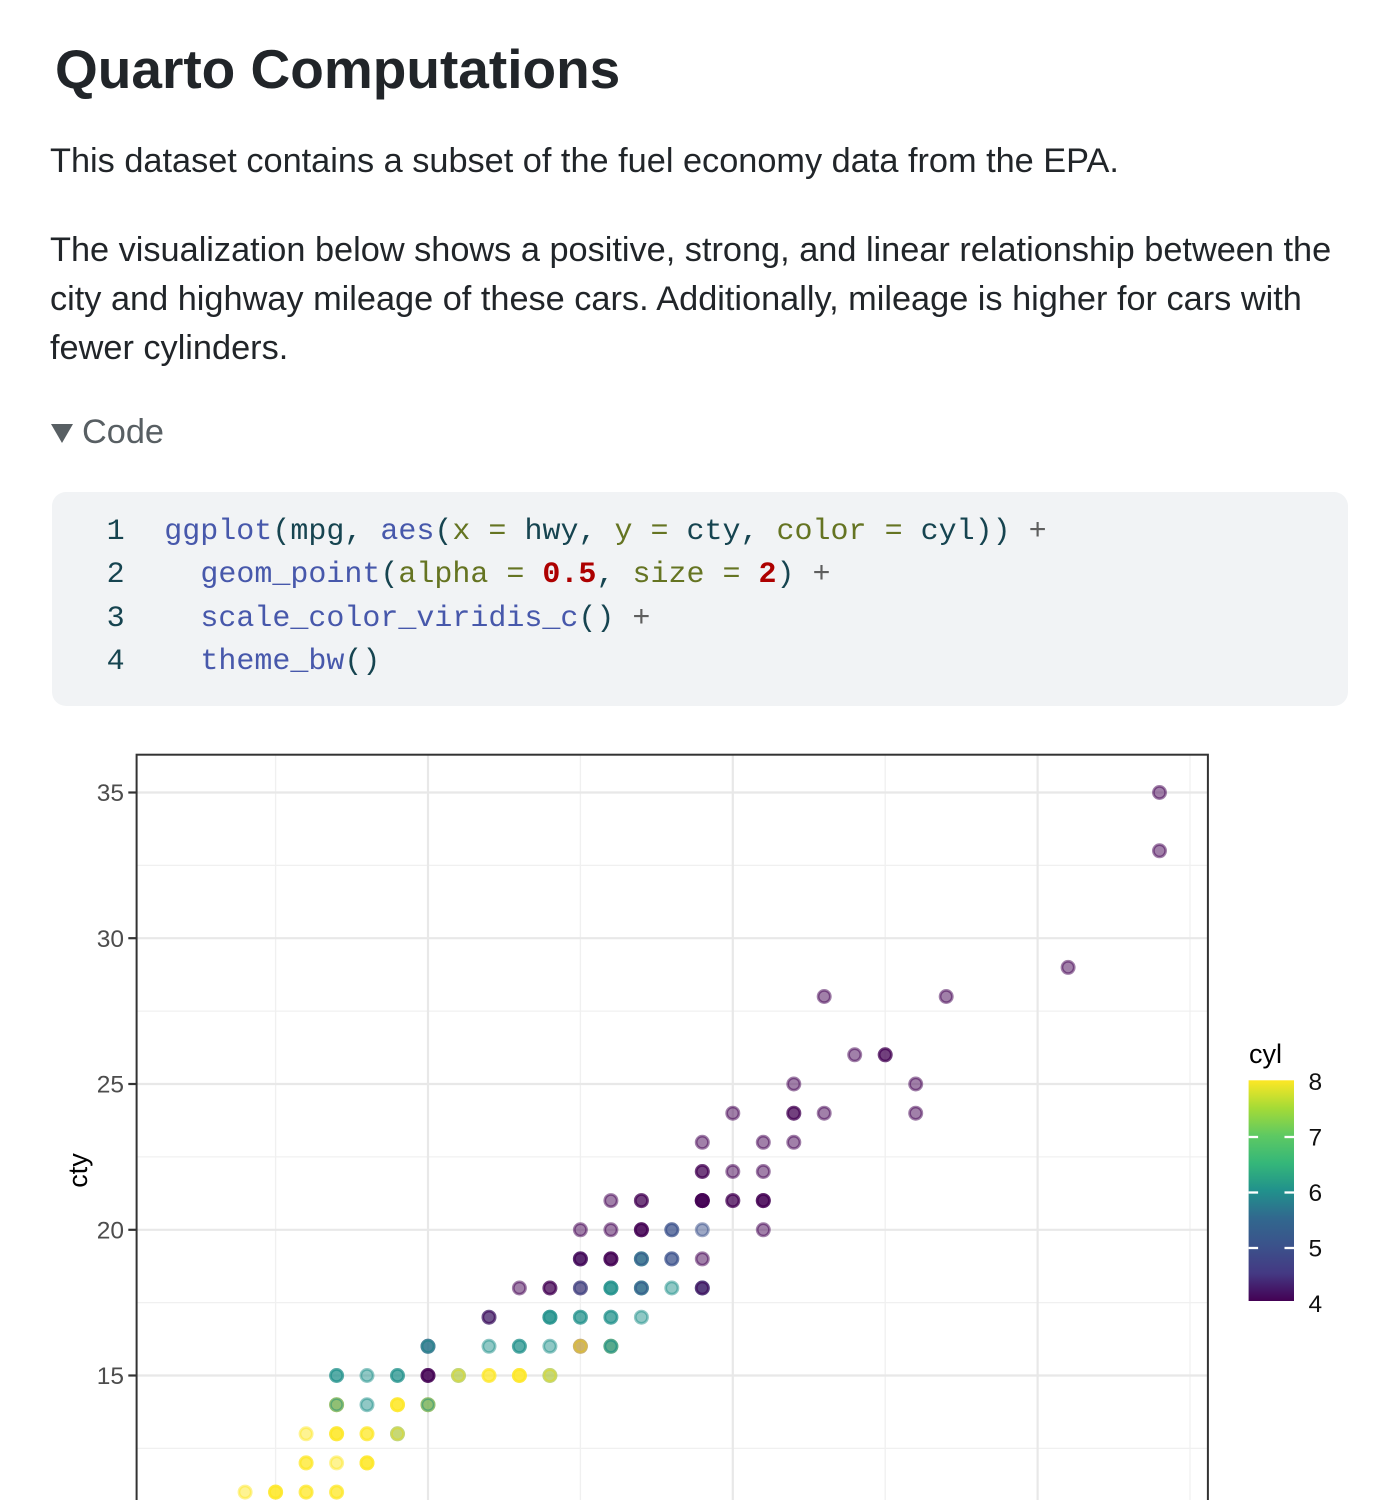 Image resolution: width=1400 pixels, height=1500 pixels. What do you see at coordinates (110, 939) in the screenshot?
I see `svg-text: 30` at bounding box center [110, 939].